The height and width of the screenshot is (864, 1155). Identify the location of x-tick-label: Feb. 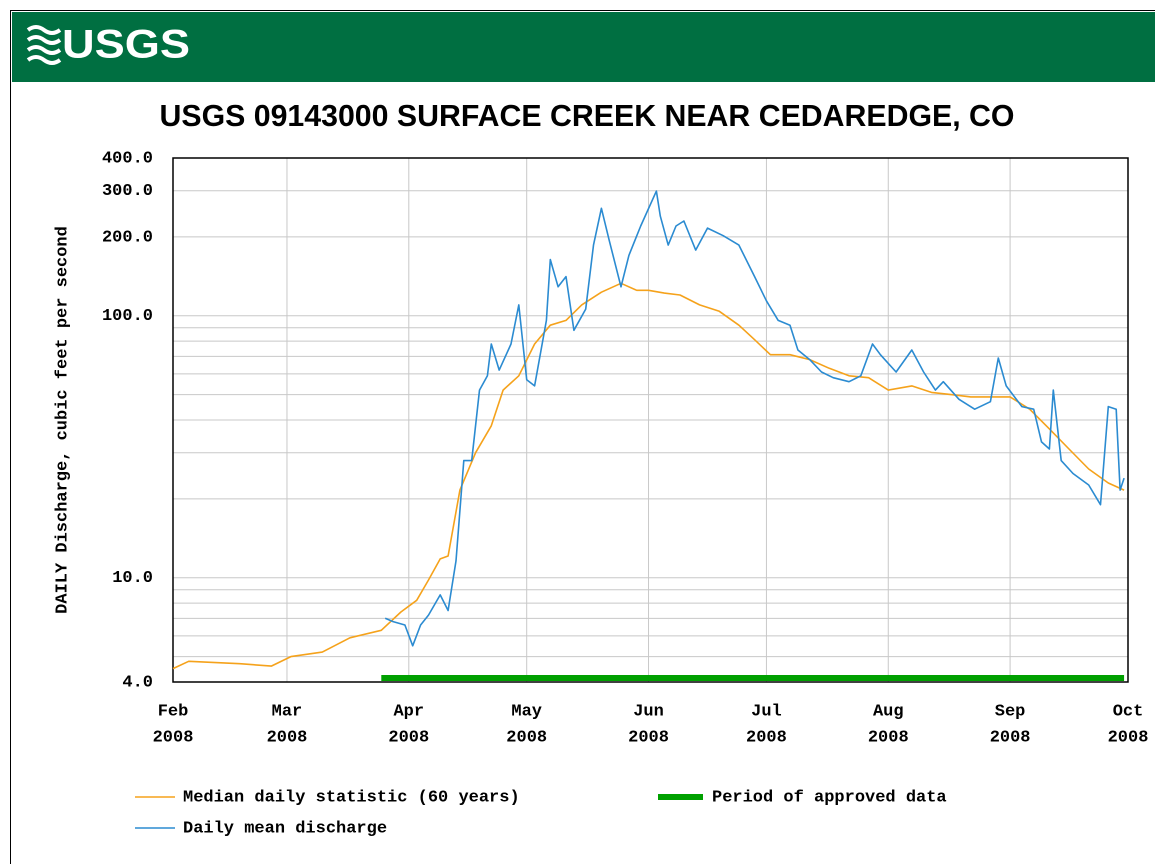
(173, 711).